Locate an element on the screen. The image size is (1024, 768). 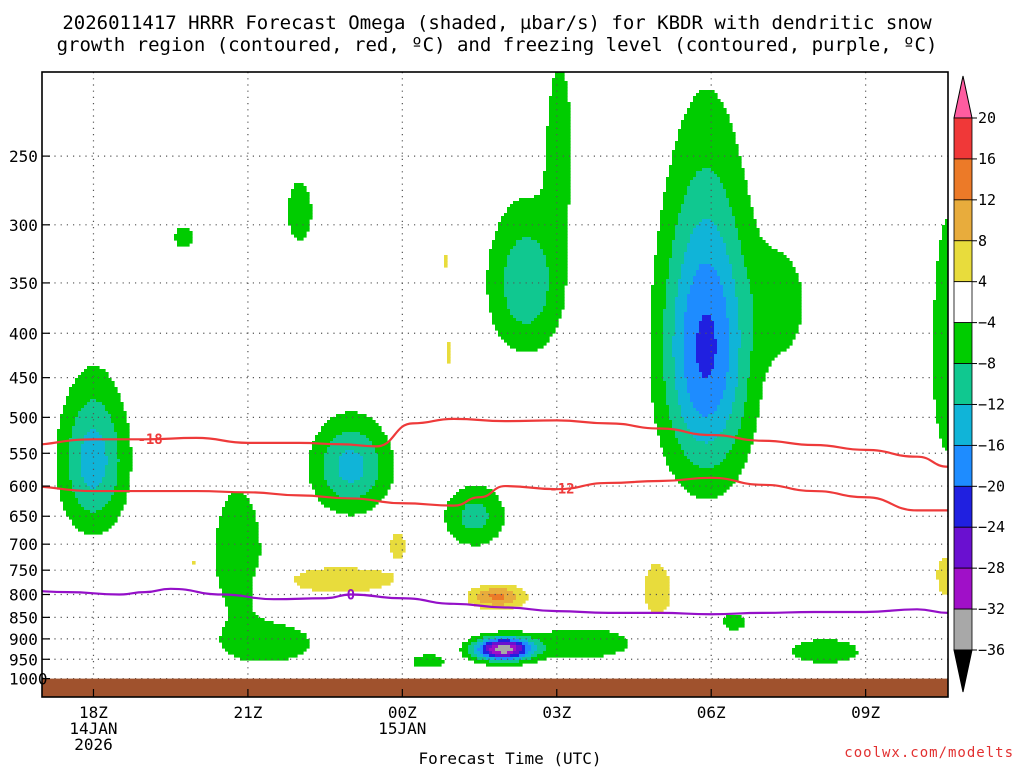
x-tick-label: 21Z is located at coordinates (247, 712).